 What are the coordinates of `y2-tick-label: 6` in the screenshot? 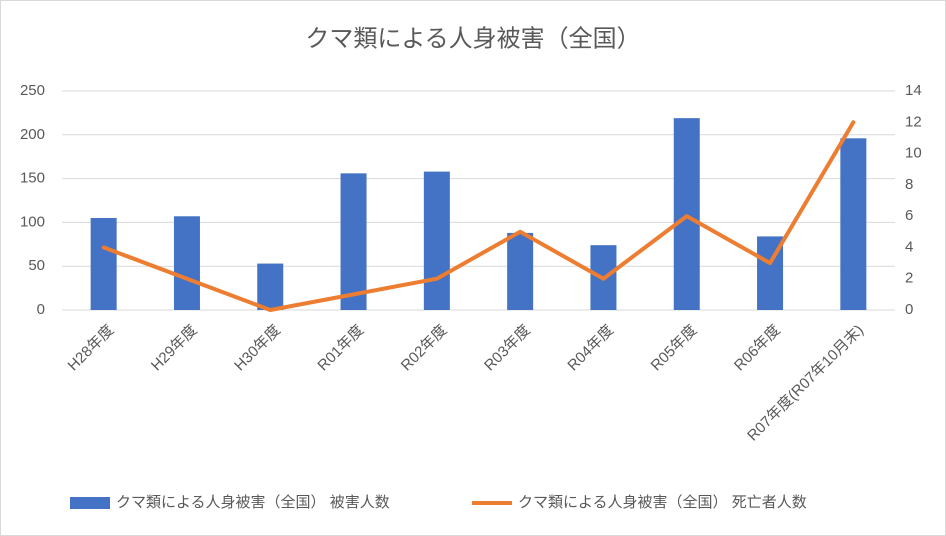 It's located at (909, 215).